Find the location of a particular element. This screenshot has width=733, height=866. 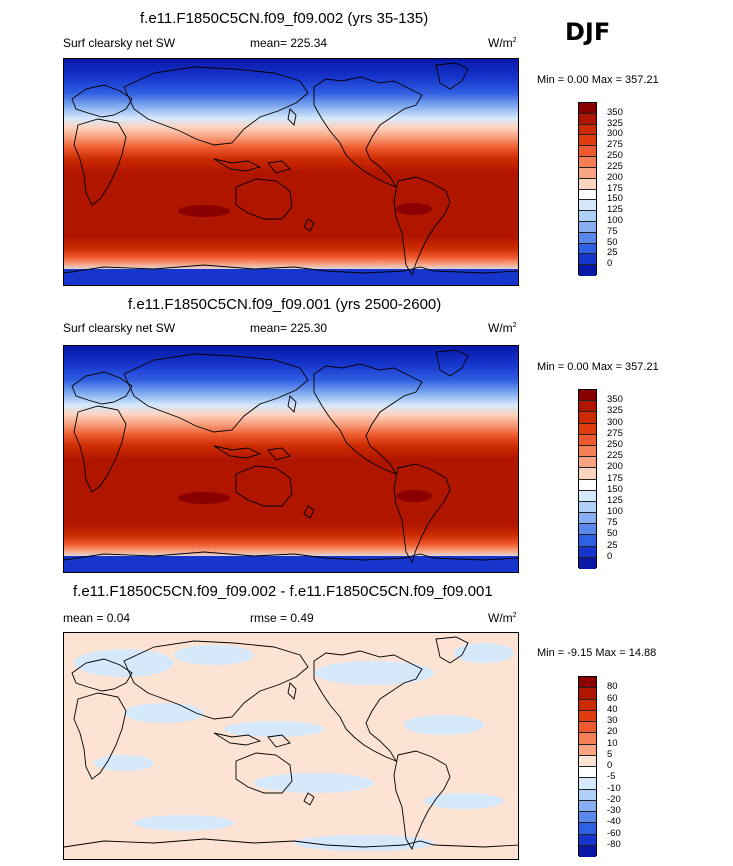

panel-middle-colorbar is located at coordinates (587, 479).